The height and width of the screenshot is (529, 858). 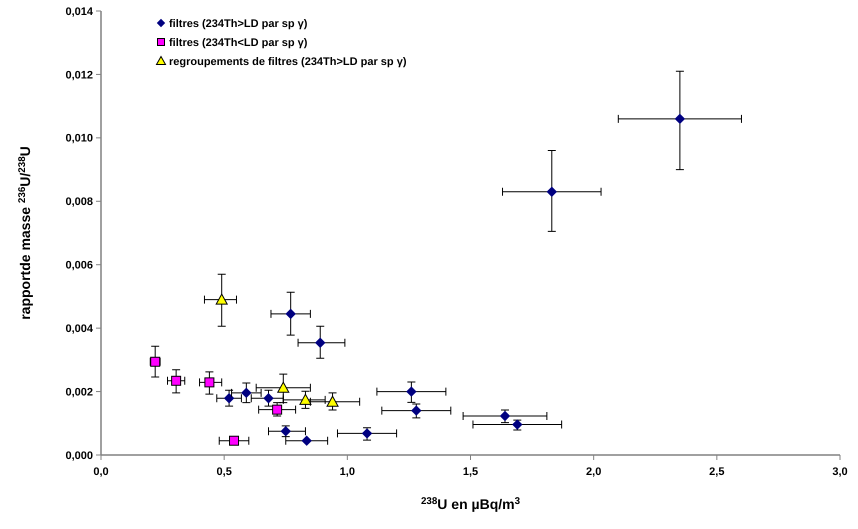 I want to click on y-tick-label: 0,010, so click(x=79, y=138).